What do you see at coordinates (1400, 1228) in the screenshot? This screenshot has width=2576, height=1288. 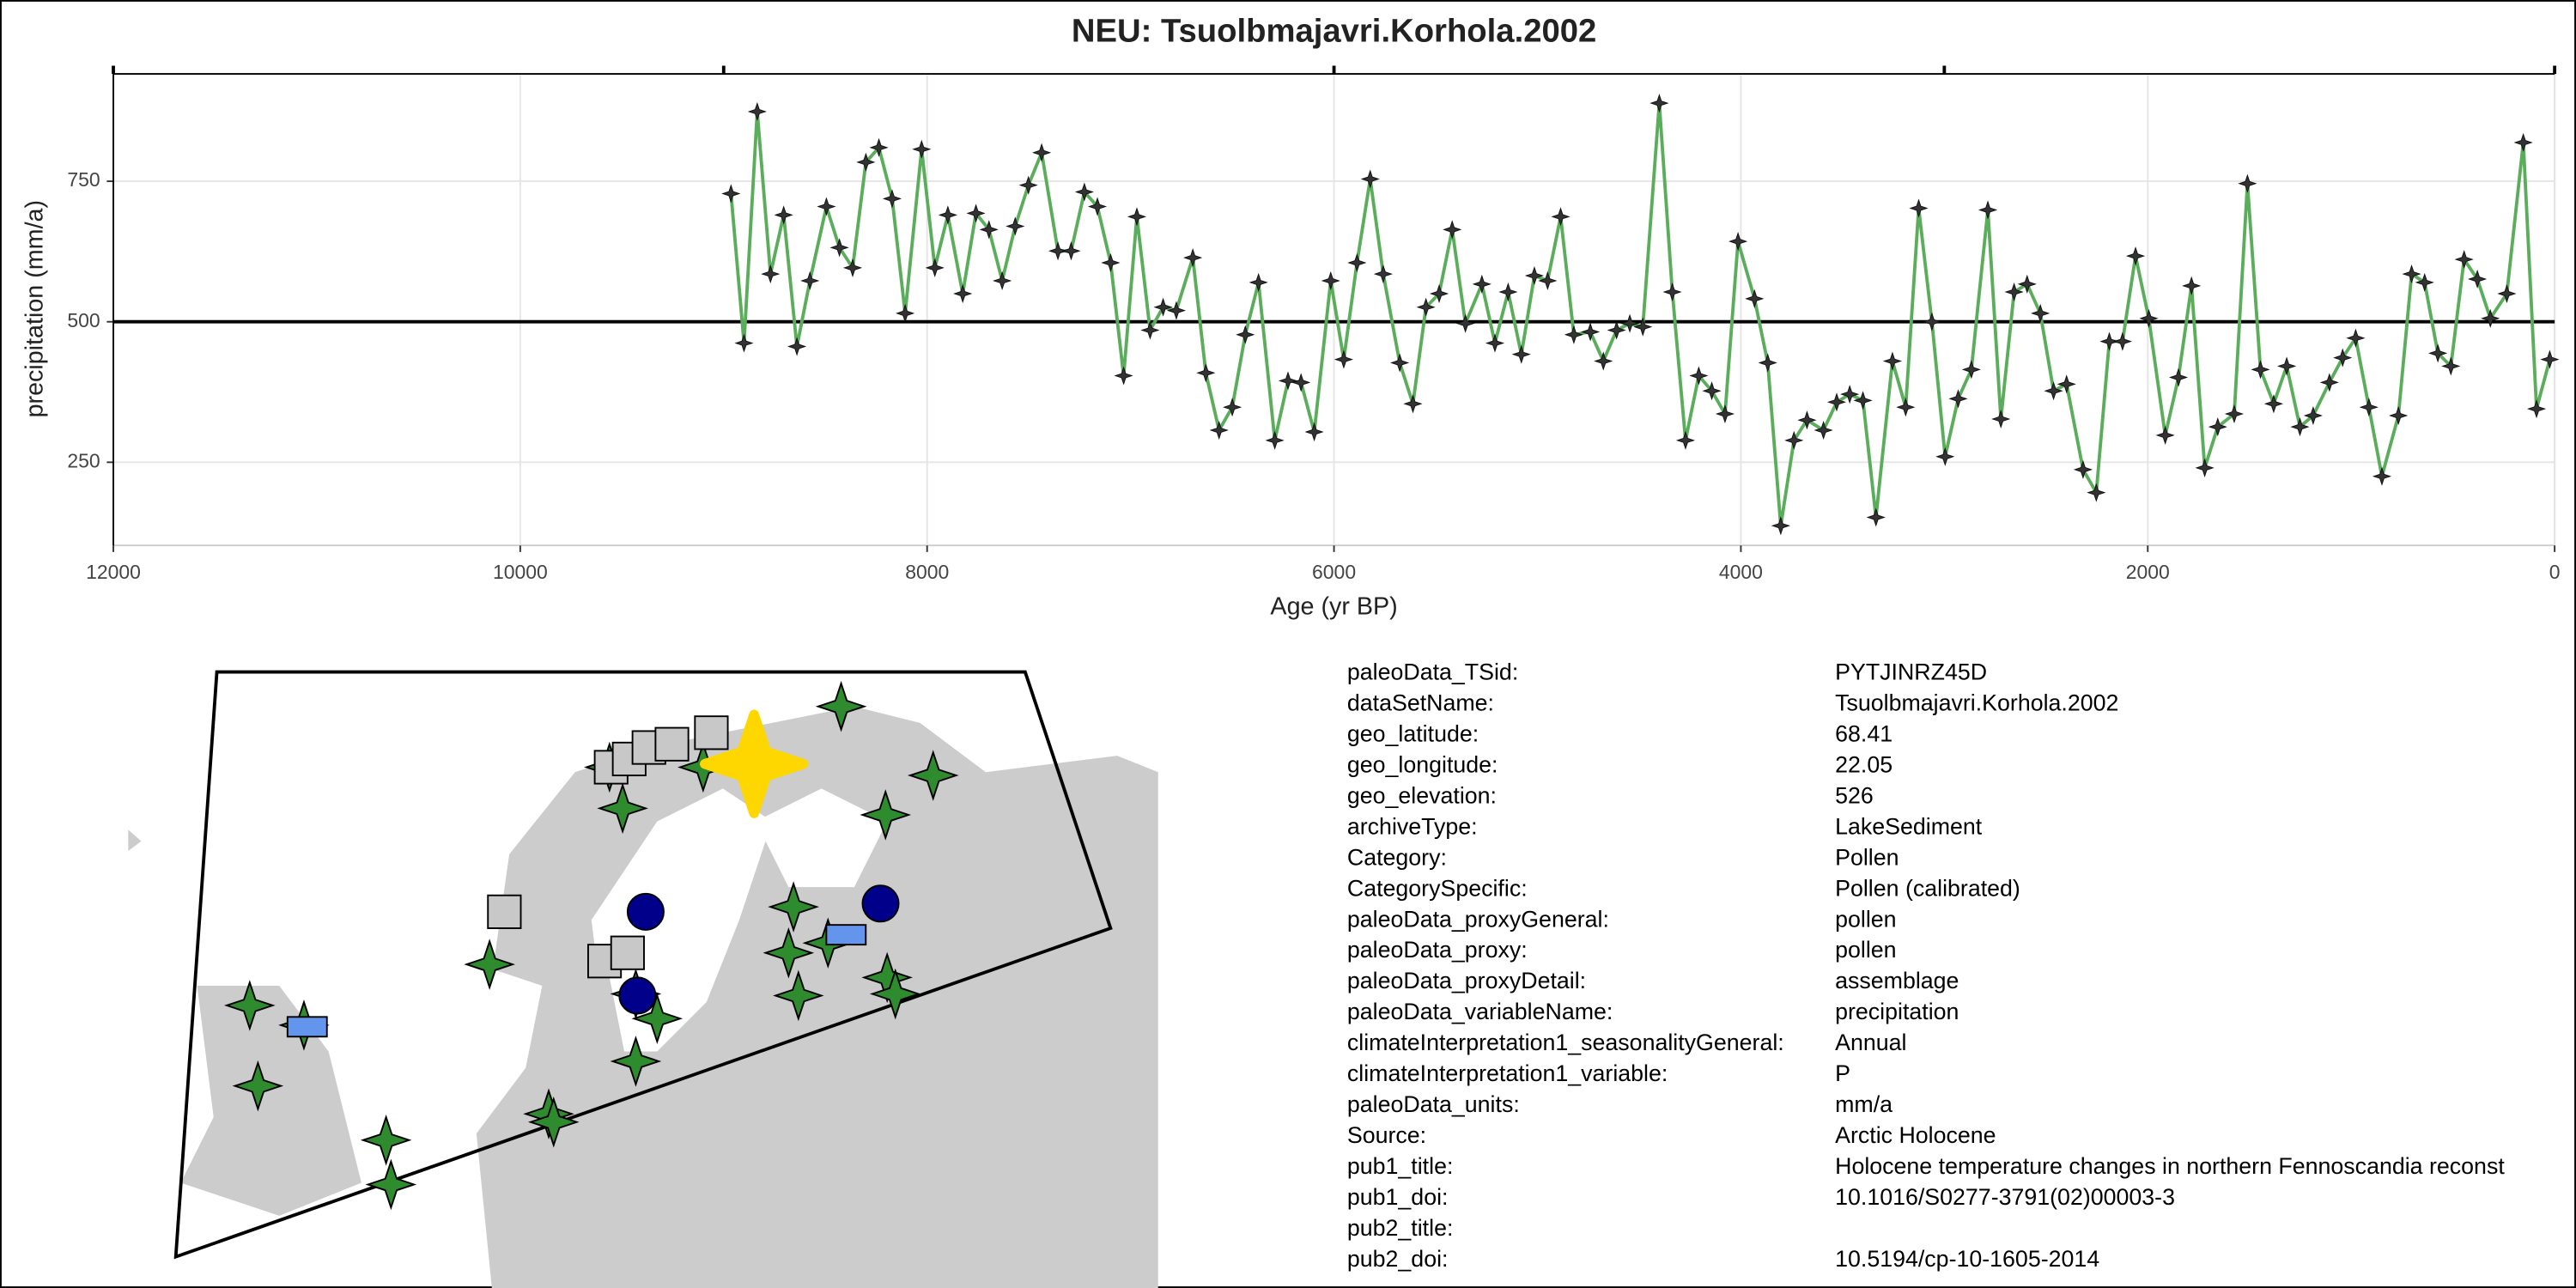 I see `meta-key: pub2_title:` at bounding box center [1400, 1228].